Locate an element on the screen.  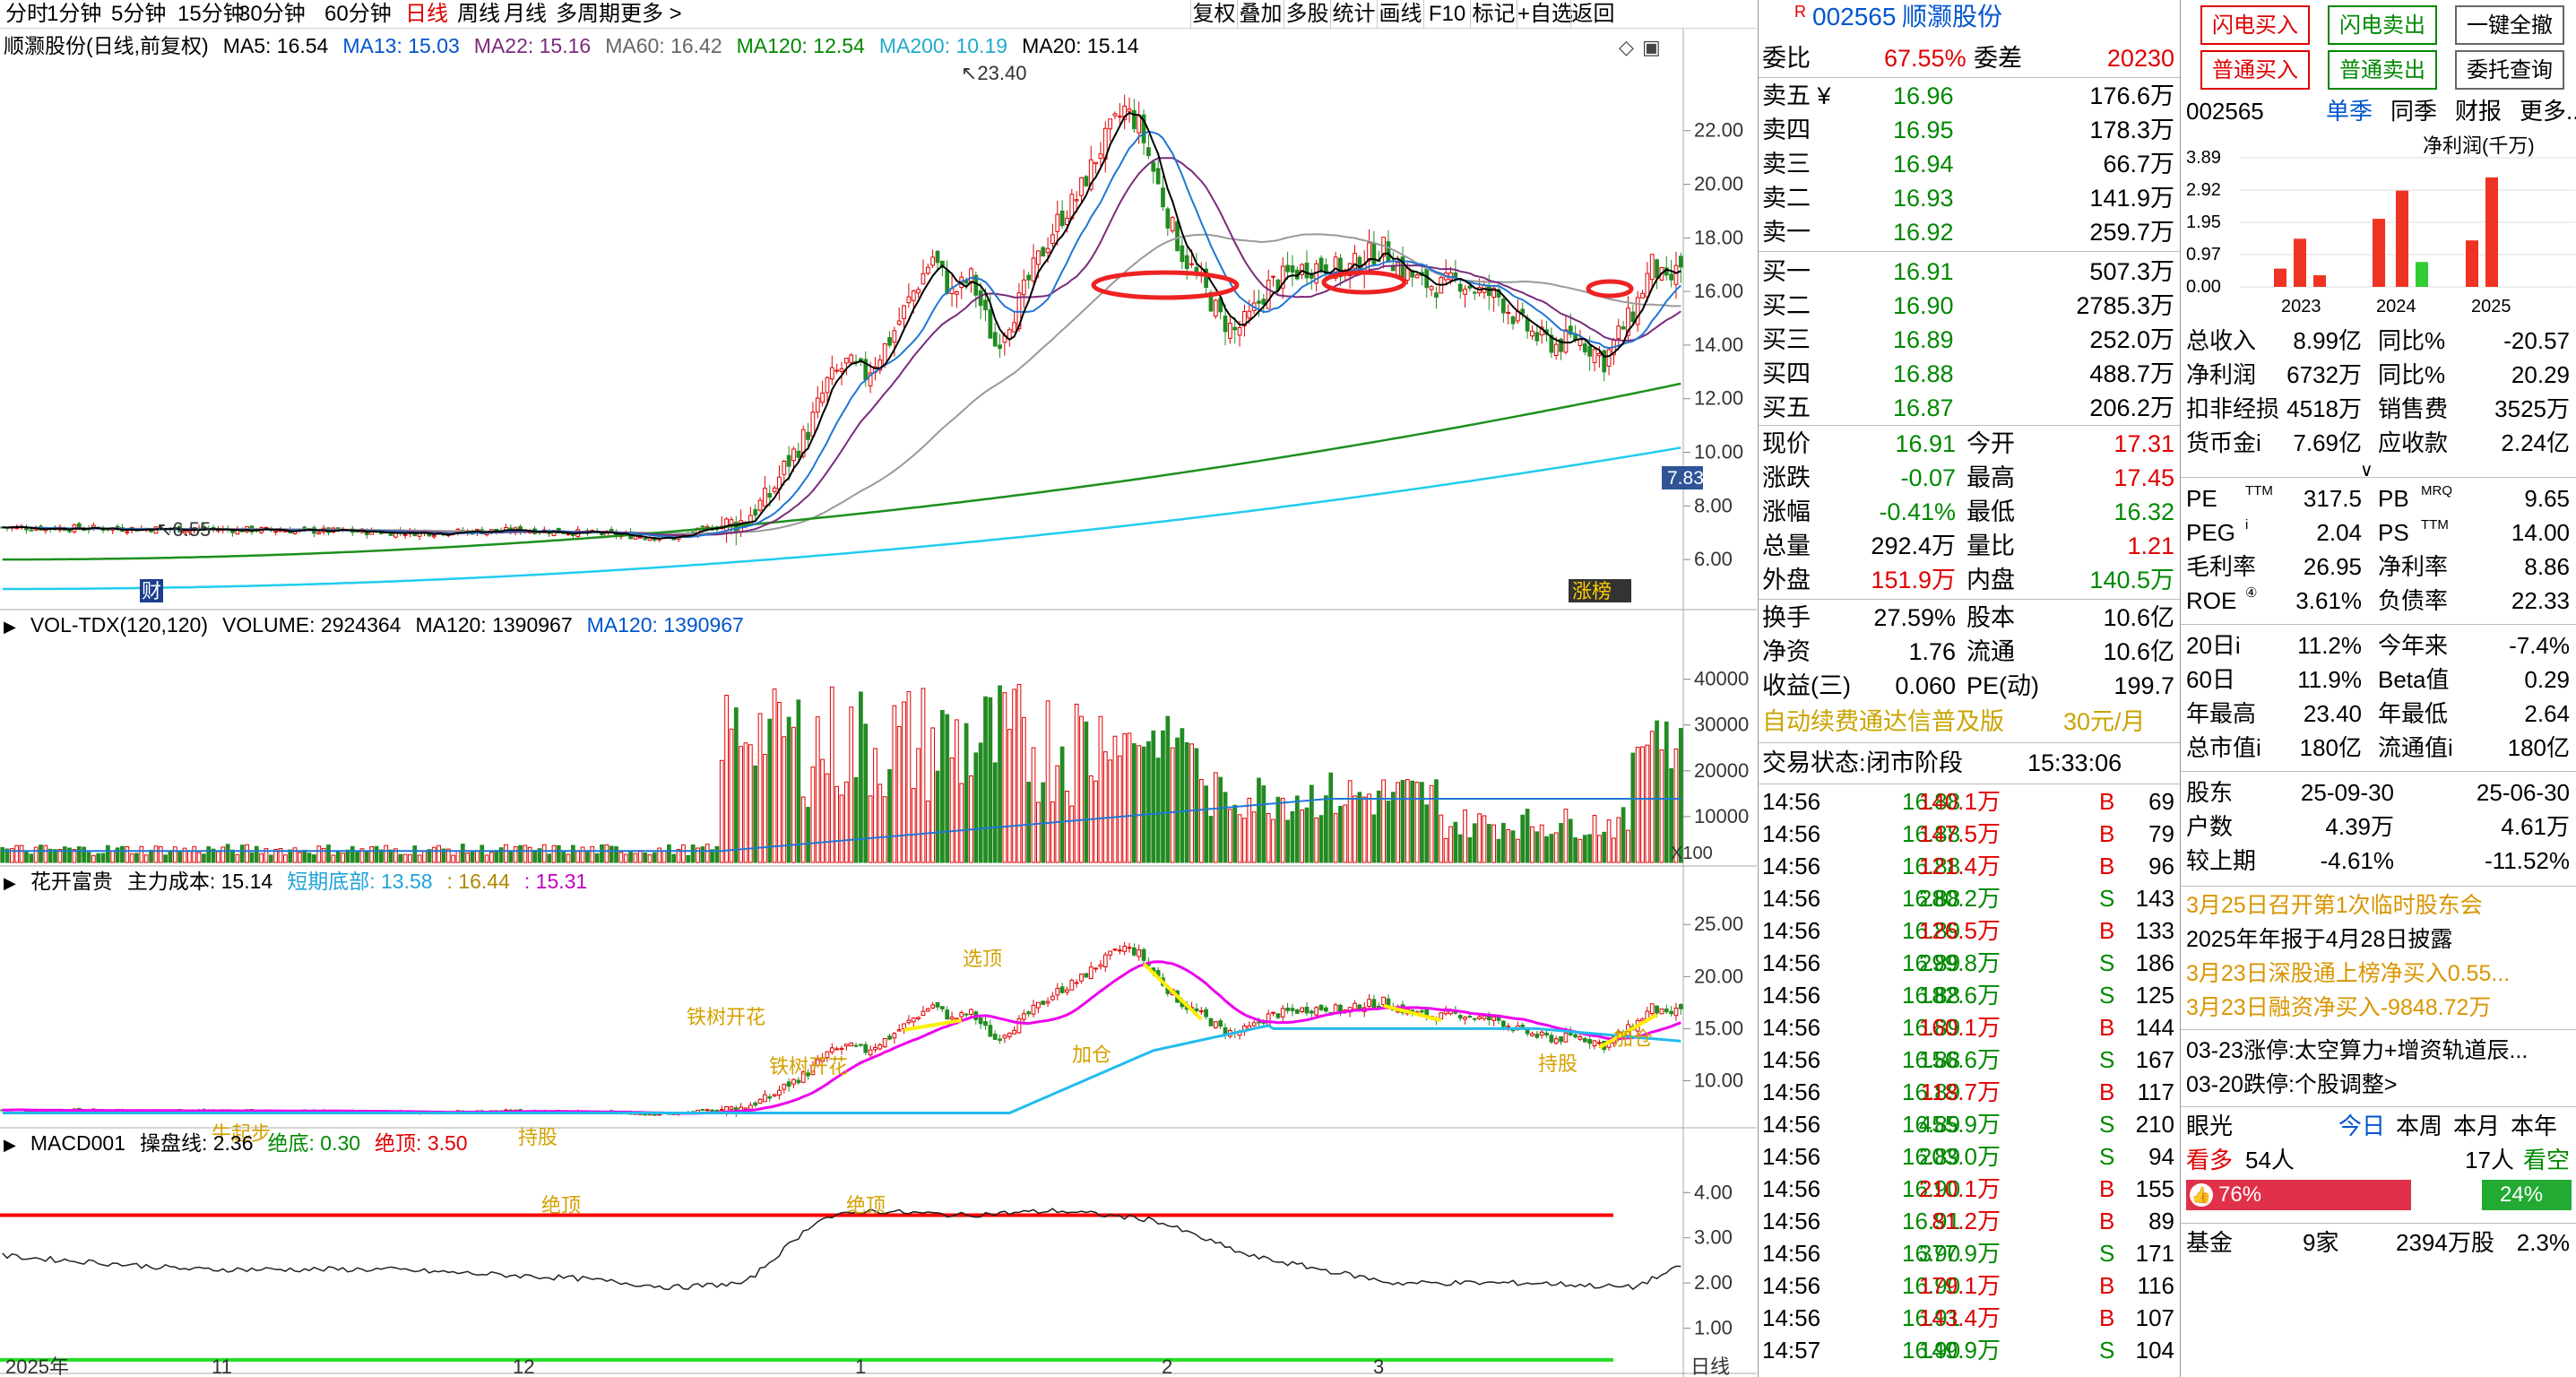
eye-tab-1: 本周 is located at coordinates (2419, 1126).